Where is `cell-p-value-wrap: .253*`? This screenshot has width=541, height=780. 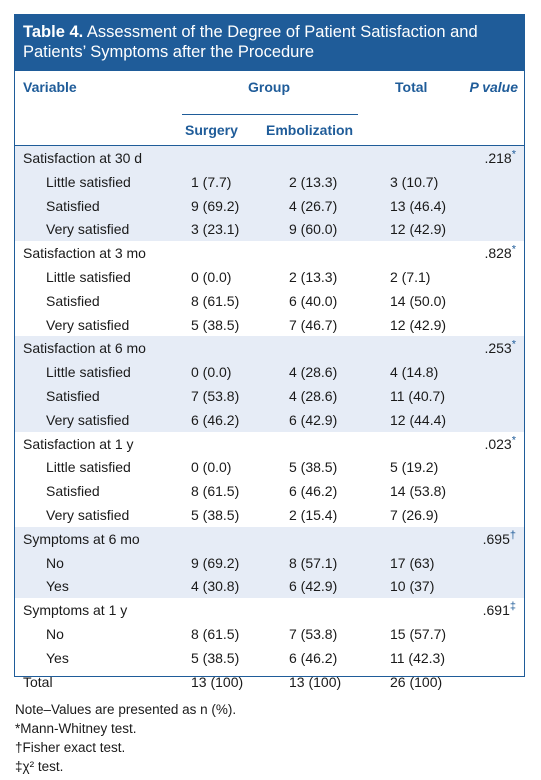 cell-p-value-wrap: .253* is located at coordinates (500, 347).